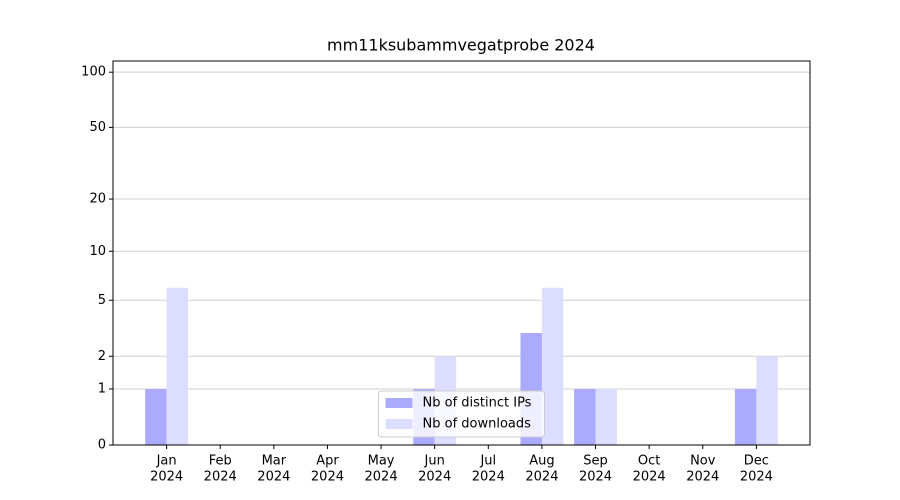 This screenshot has width=900, height=500. I want to click on y-tick-label: 10, so click(97, 251).